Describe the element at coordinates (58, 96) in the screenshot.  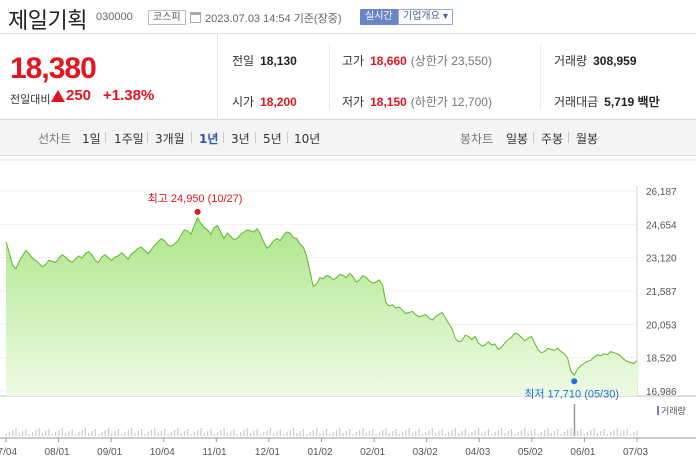
I see `up-triangle-icon` at that location.